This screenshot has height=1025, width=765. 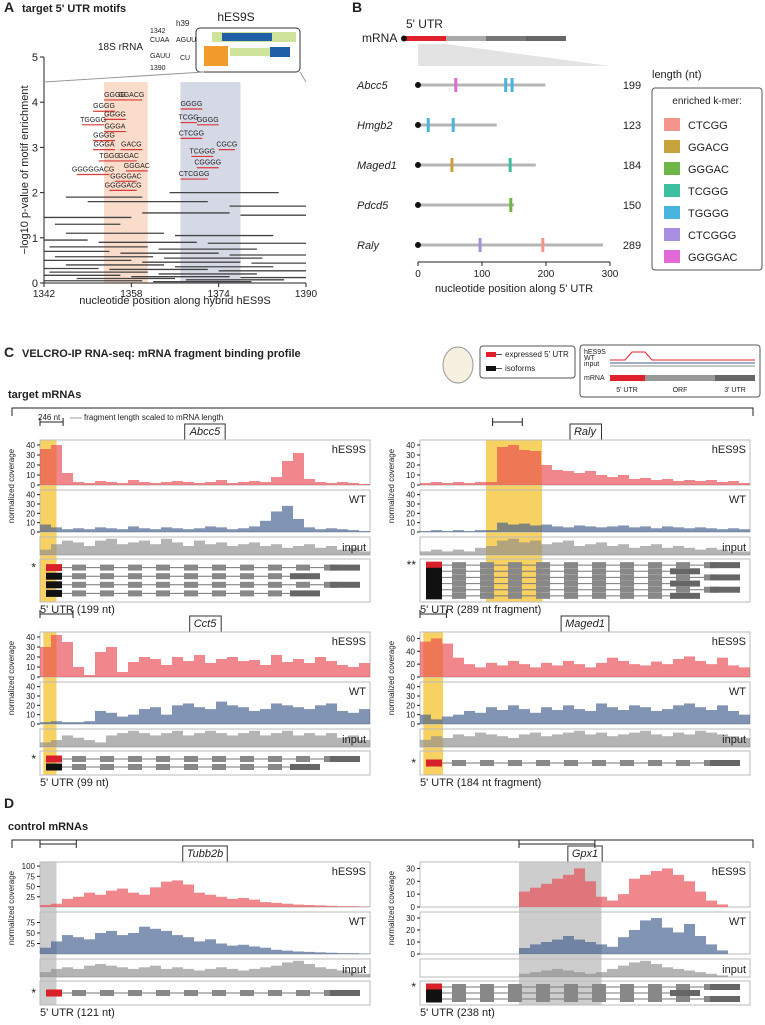 What do you see at coordinates (595, 352) in the screenshot?
I see `schematic-track: hES9S` at bounding box center [595, 352].